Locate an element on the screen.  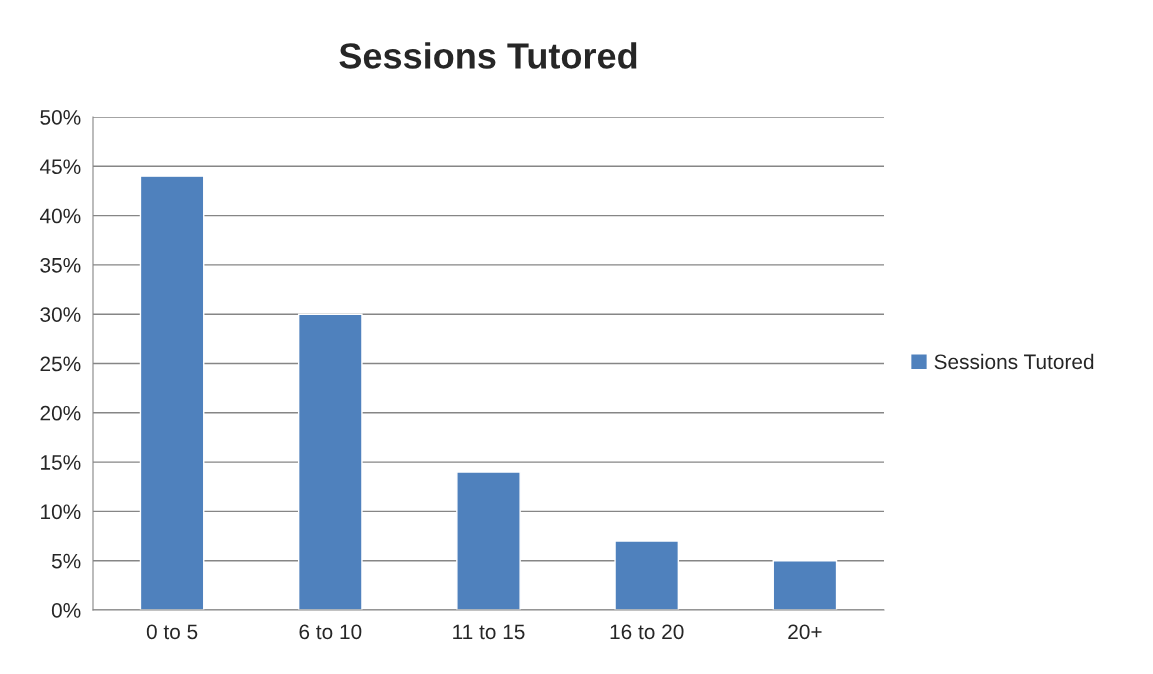
x-tick-label: 16 to 20 is located at coordinates (647, 632).